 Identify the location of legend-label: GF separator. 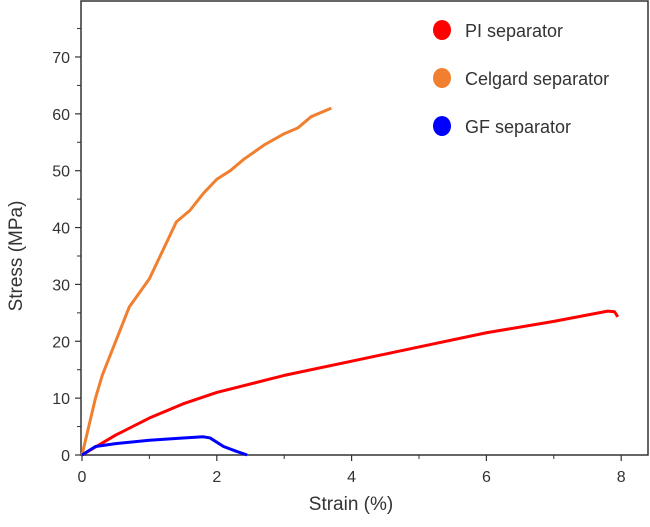
(518, 127).